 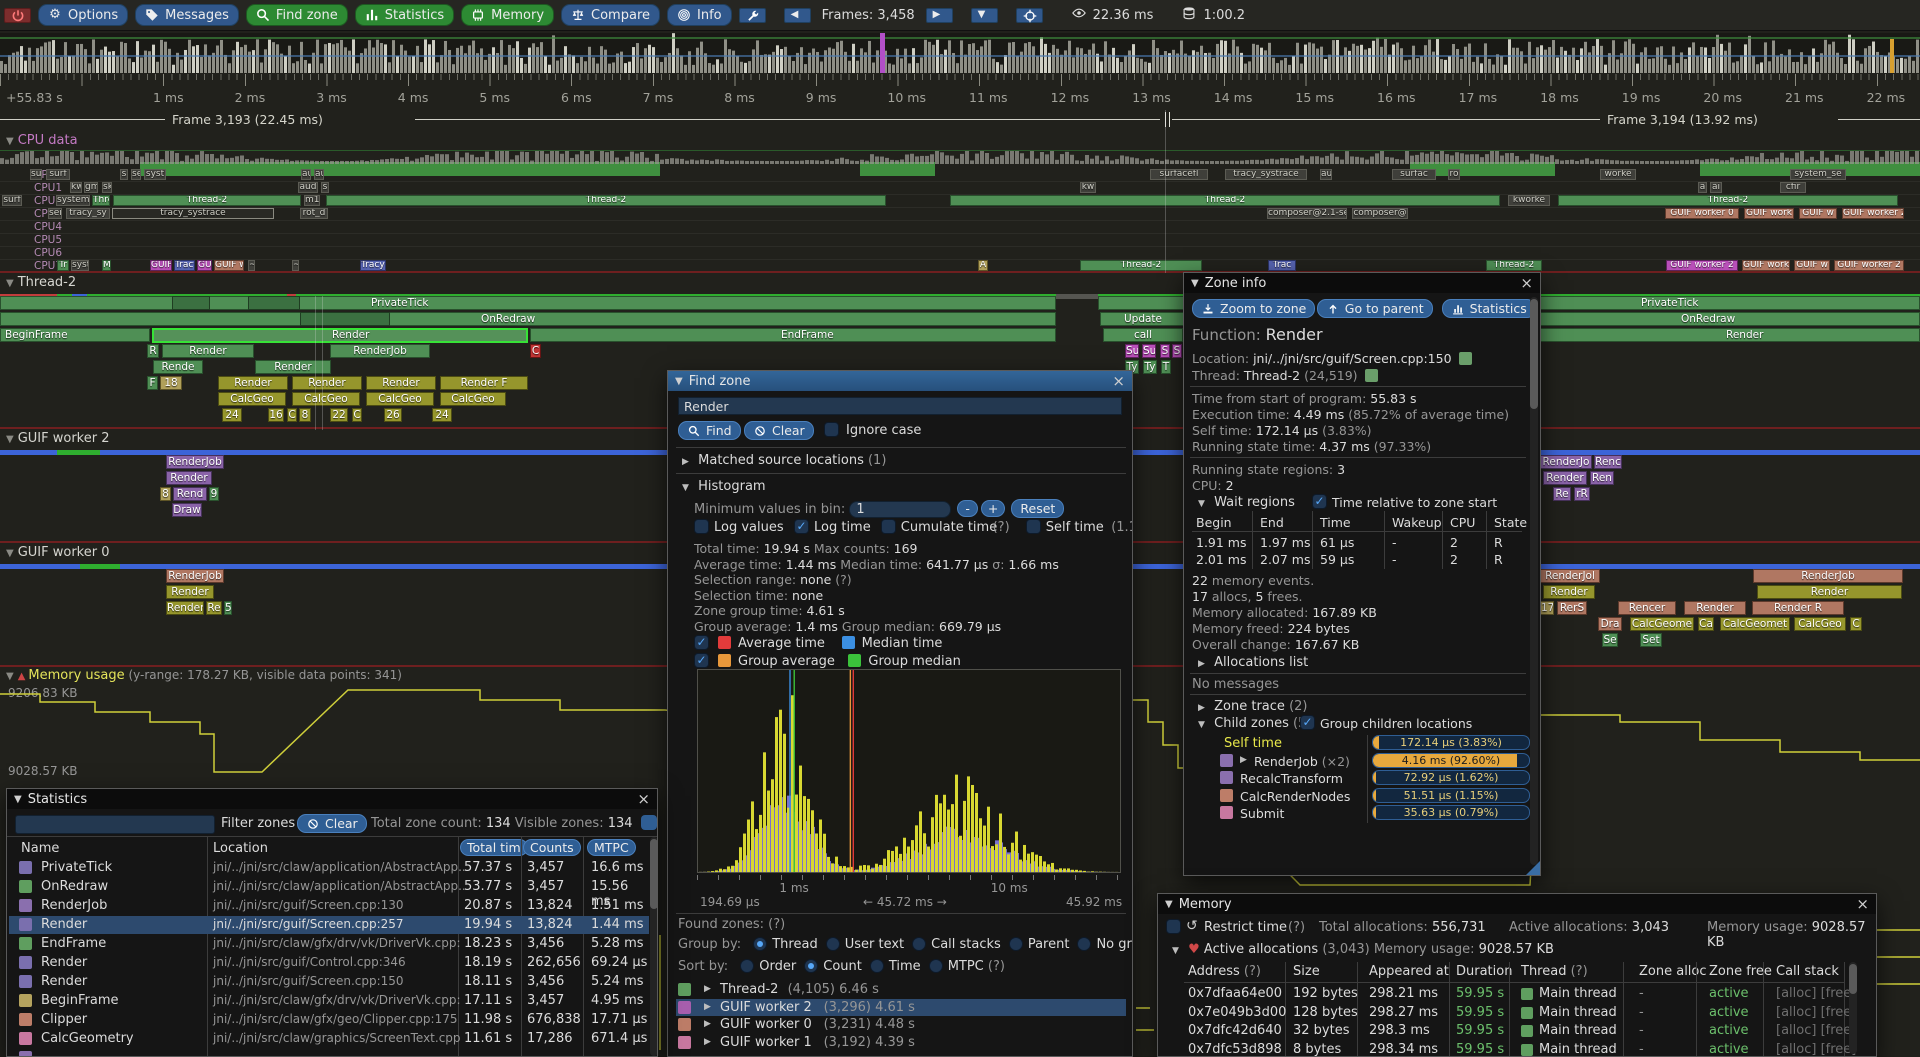 I want to click on cpu-zone-chip: ai, so click(x=1716, y=187).